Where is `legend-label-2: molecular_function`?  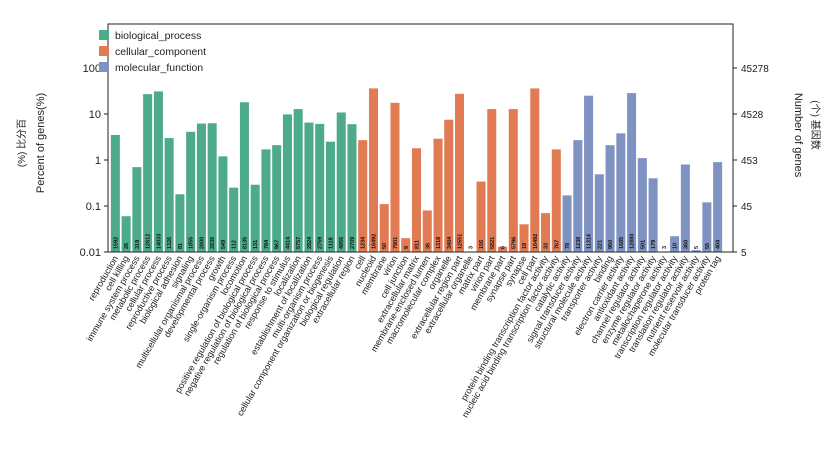
legend-label-2: molecular_function is located at coordinates (159, 68).